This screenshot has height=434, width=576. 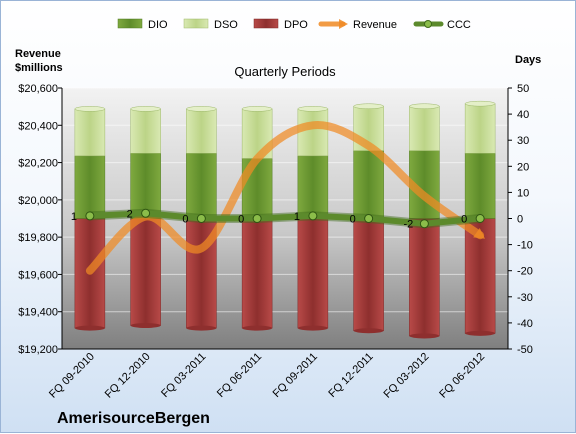 I want to click on right-tick-label: -40, so click(x=525, y=324).